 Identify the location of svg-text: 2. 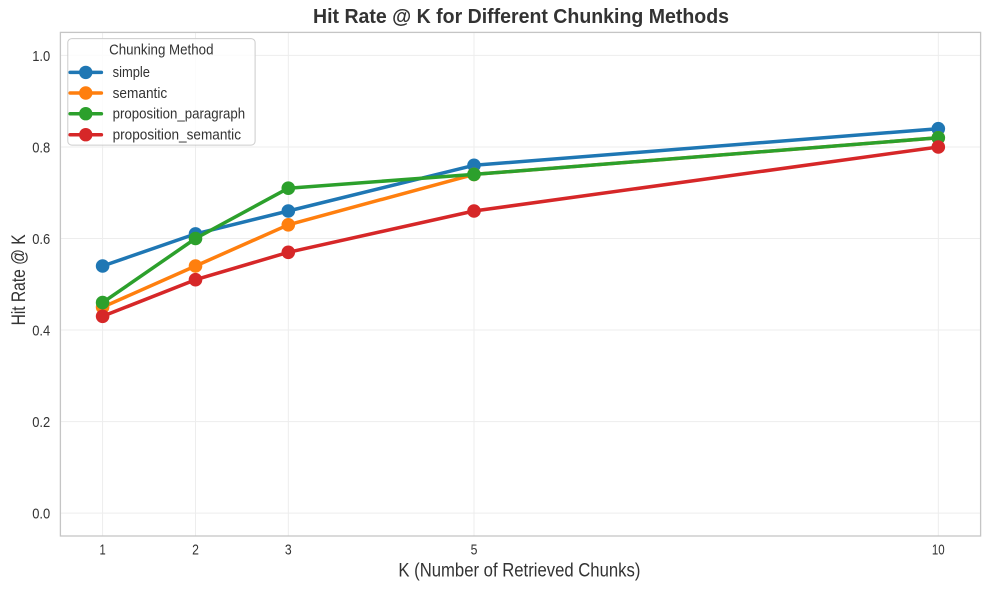
(195, 550).